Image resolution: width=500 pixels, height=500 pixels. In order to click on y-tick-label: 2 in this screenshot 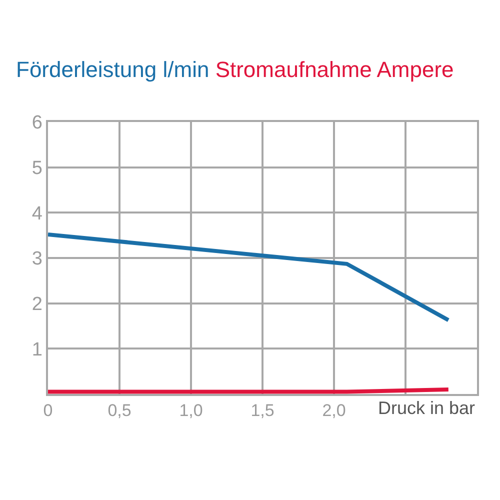, I will do `click(37, 304)`.